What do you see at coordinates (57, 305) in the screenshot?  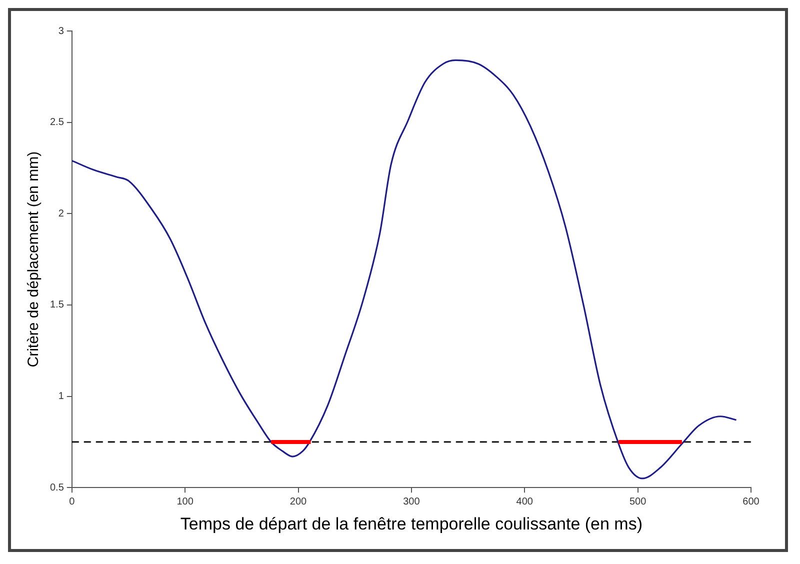 I see `y-tick-label: 1.5` at bounding box center [57, 305].